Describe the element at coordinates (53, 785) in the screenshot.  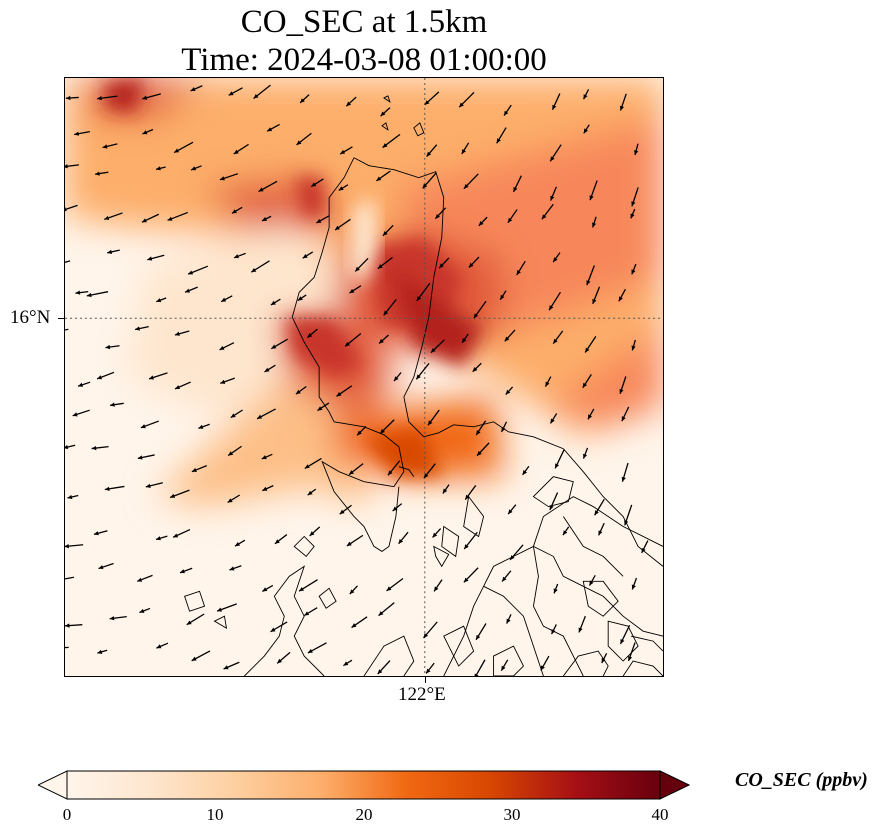
I see `colorbar-min-extension` at that location.